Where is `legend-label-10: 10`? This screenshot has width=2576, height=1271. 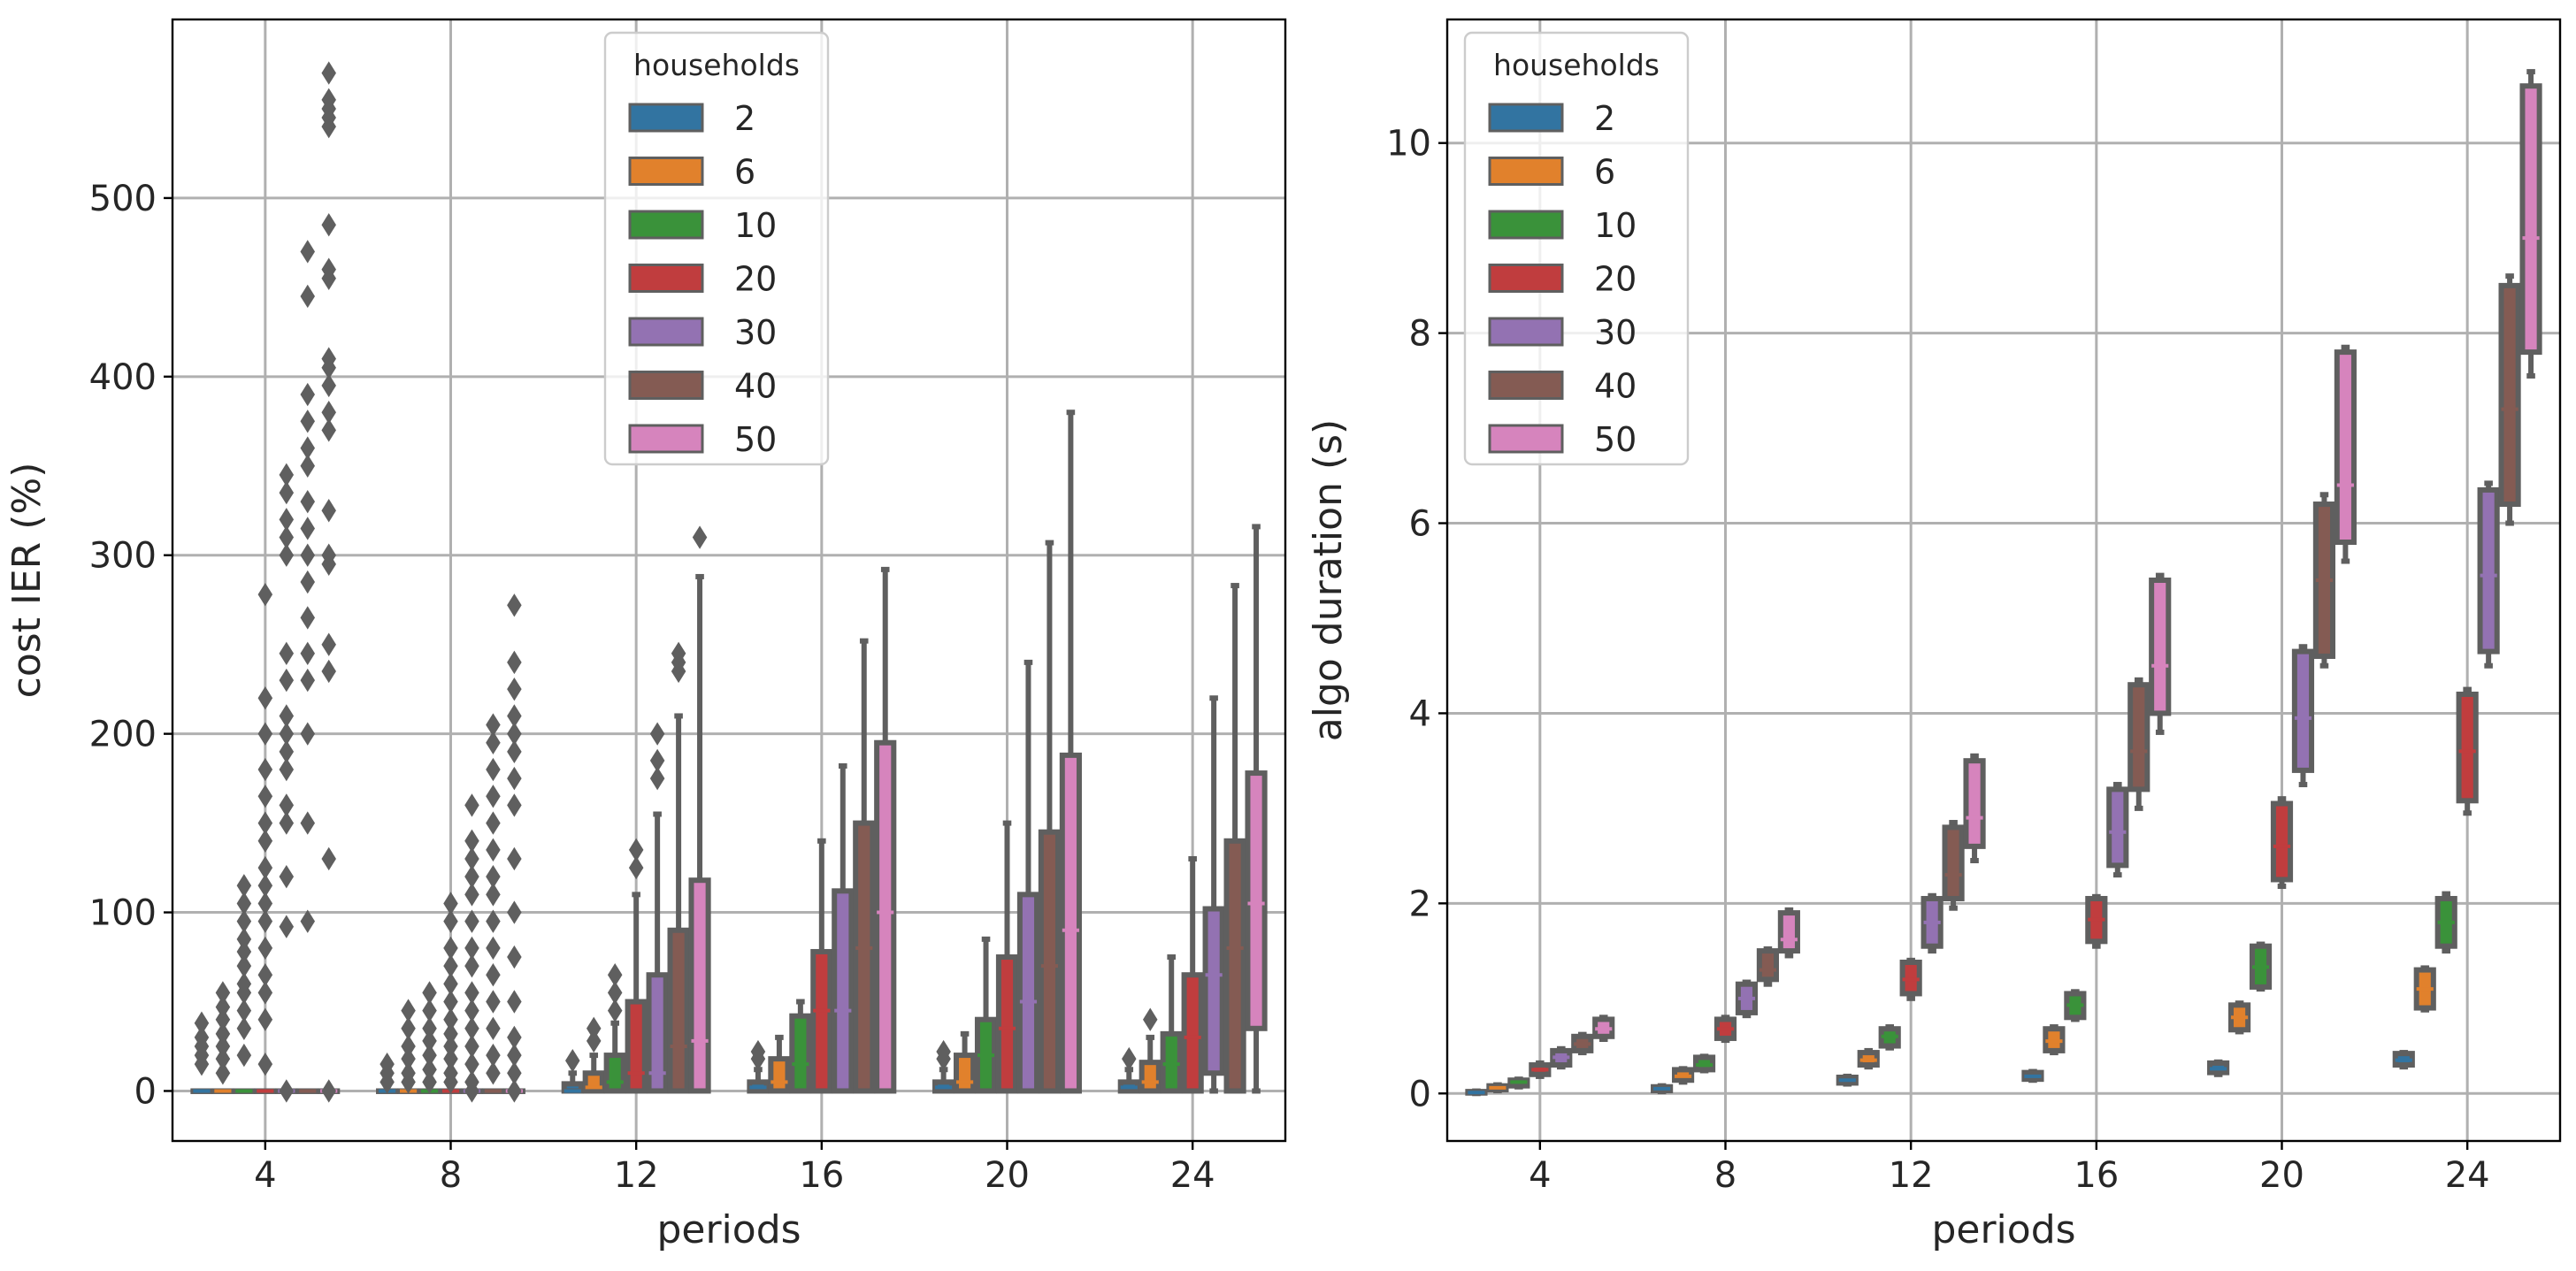 legend-label-10: 10 is located at coordinates (755, 225).